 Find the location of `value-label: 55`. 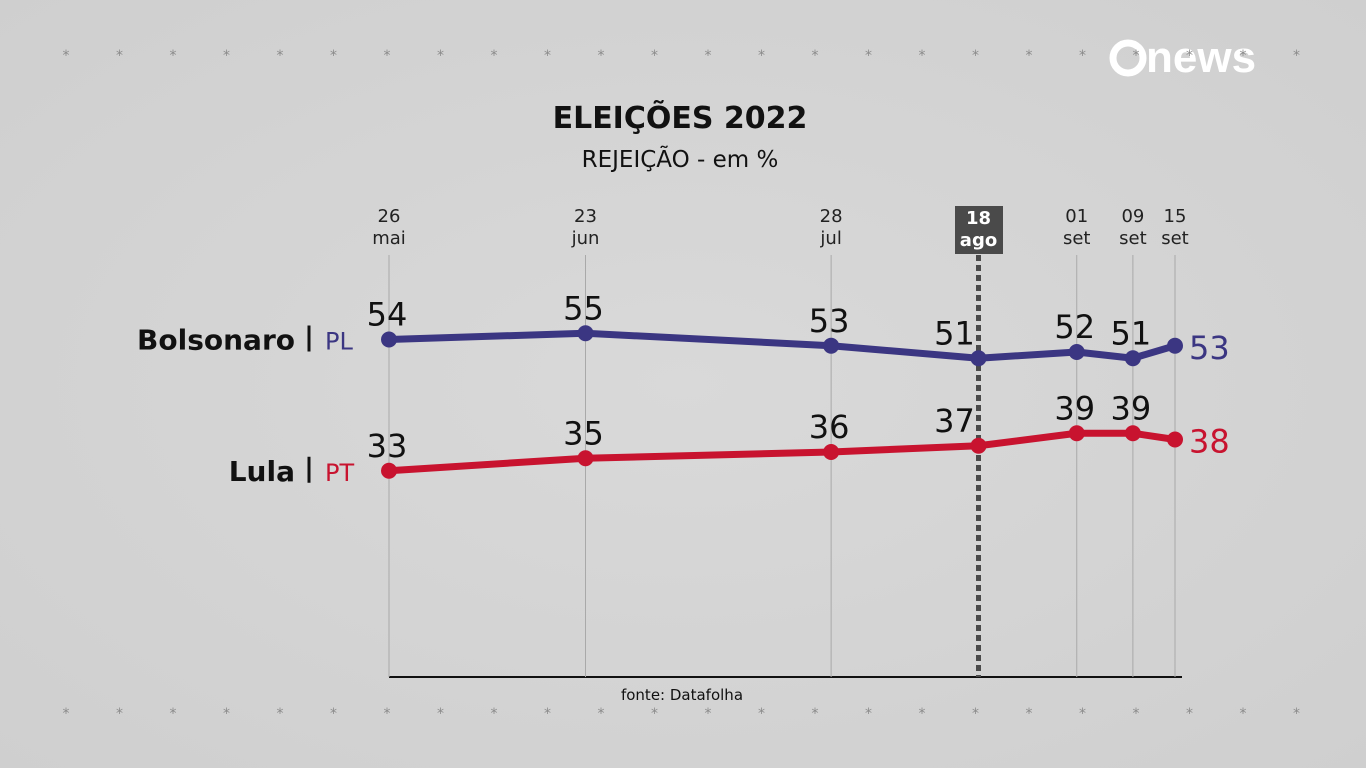

value-label: 55 is located at coordinates (583, 308).